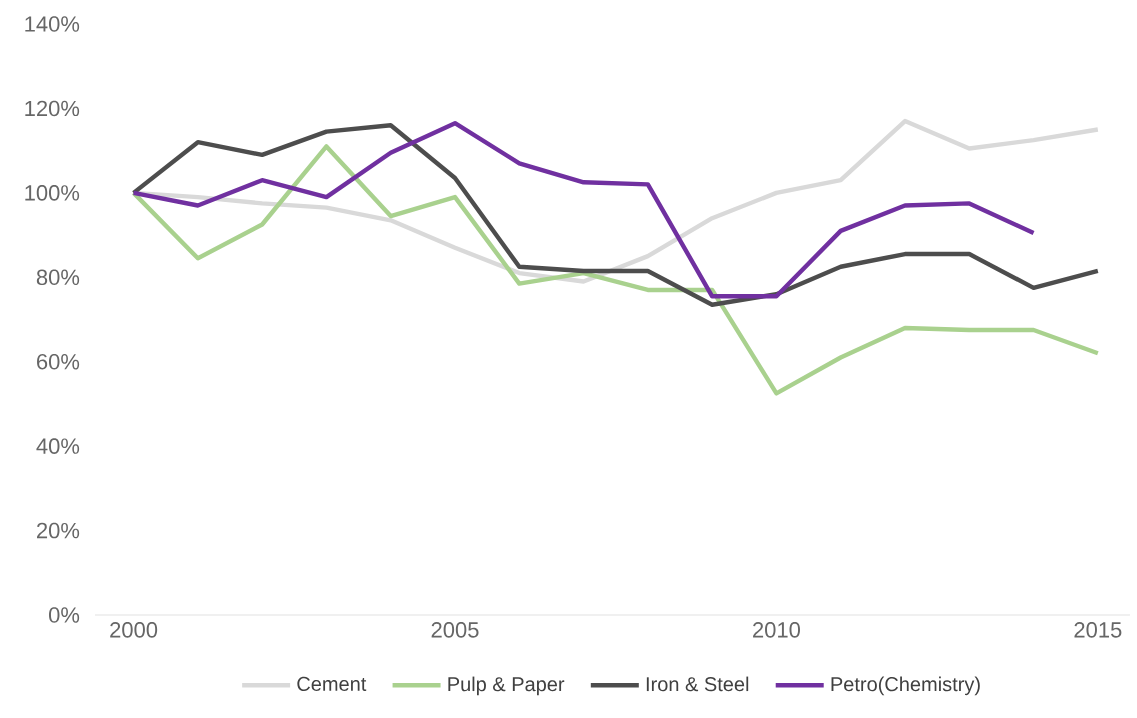 The image size is (1137, 718). I want to click on legend-label: Cement, so click(332, 683).